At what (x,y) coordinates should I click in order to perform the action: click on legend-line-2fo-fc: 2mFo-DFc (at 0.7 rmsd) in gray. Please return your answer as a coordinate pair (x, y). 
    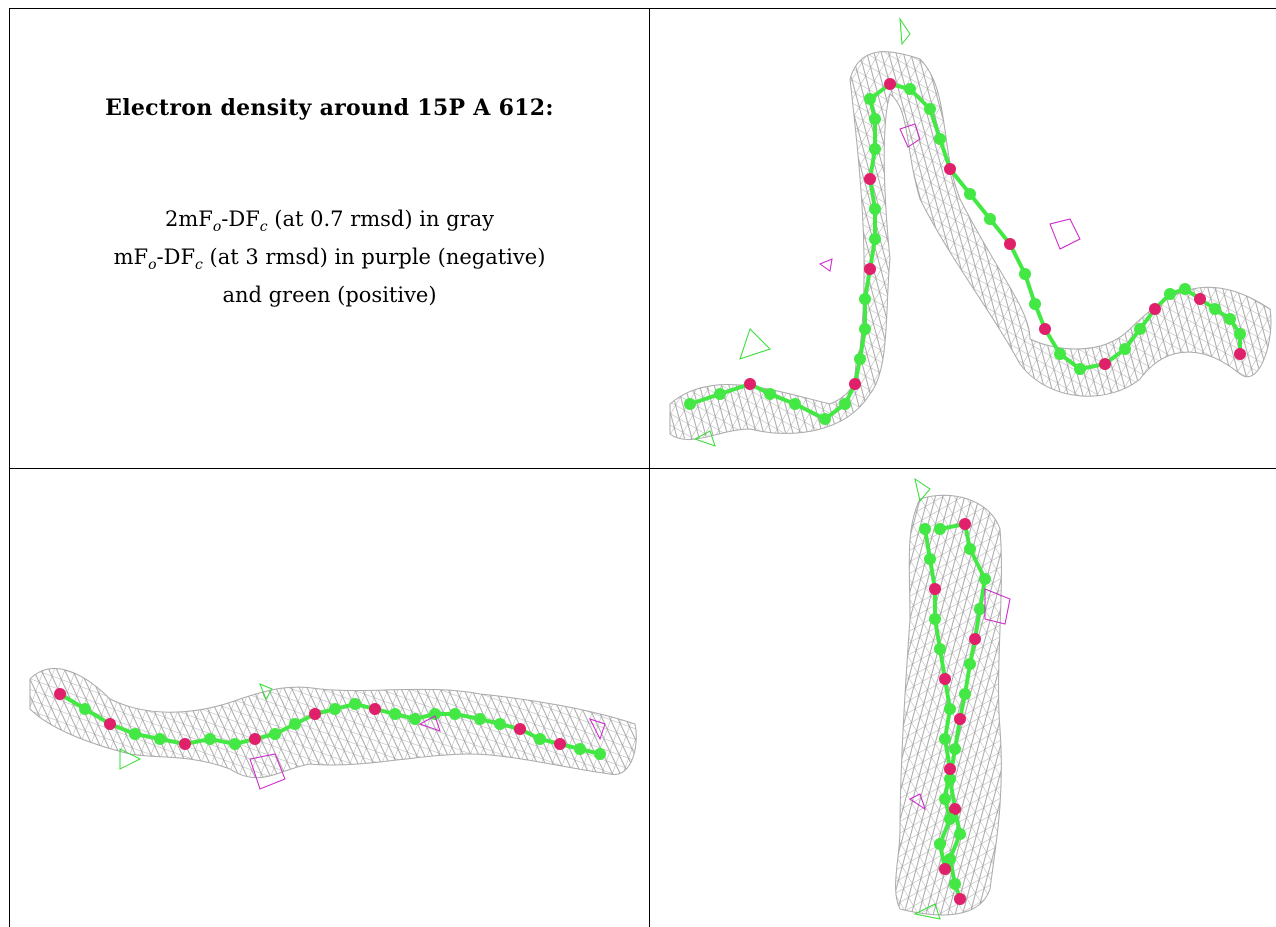
    Looking at the image, I should click on (329, 223).